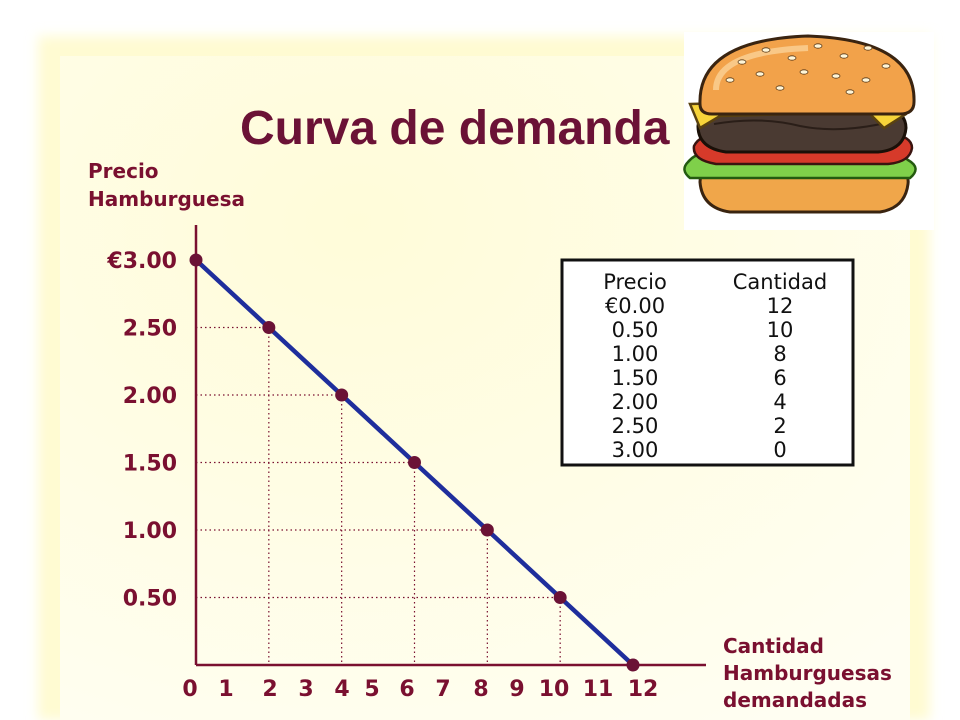 The width and height of the screenshot is (960, 720). What do you see at coordinates (808, 69) in the screenshot?
I see `sesame-seeds` at bounding box center [808, 69].